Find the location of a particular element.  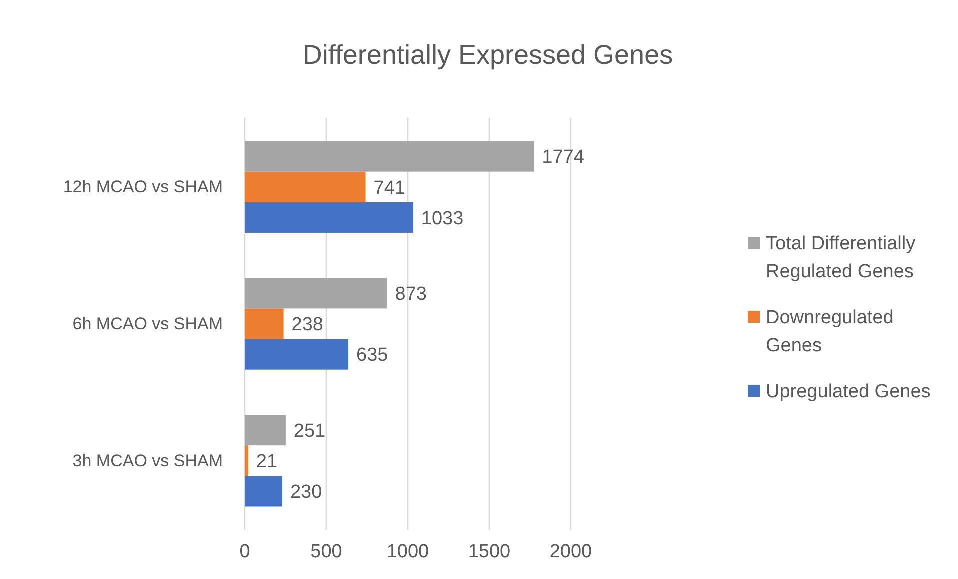

data-label: 238 is located at coordinates (308, 325).